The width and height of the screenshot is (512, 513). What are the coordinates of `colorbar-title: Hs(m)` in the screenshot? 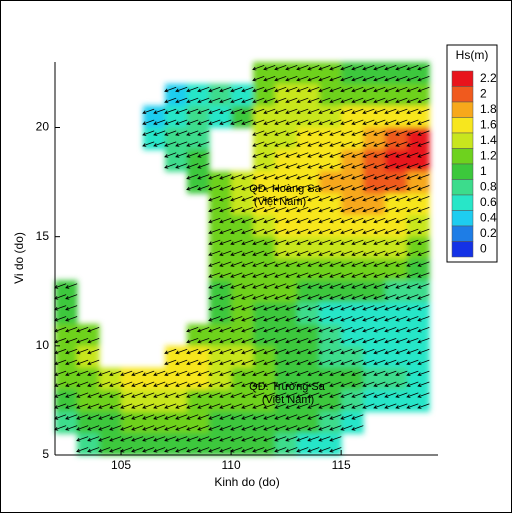 It's located at (472, 55).